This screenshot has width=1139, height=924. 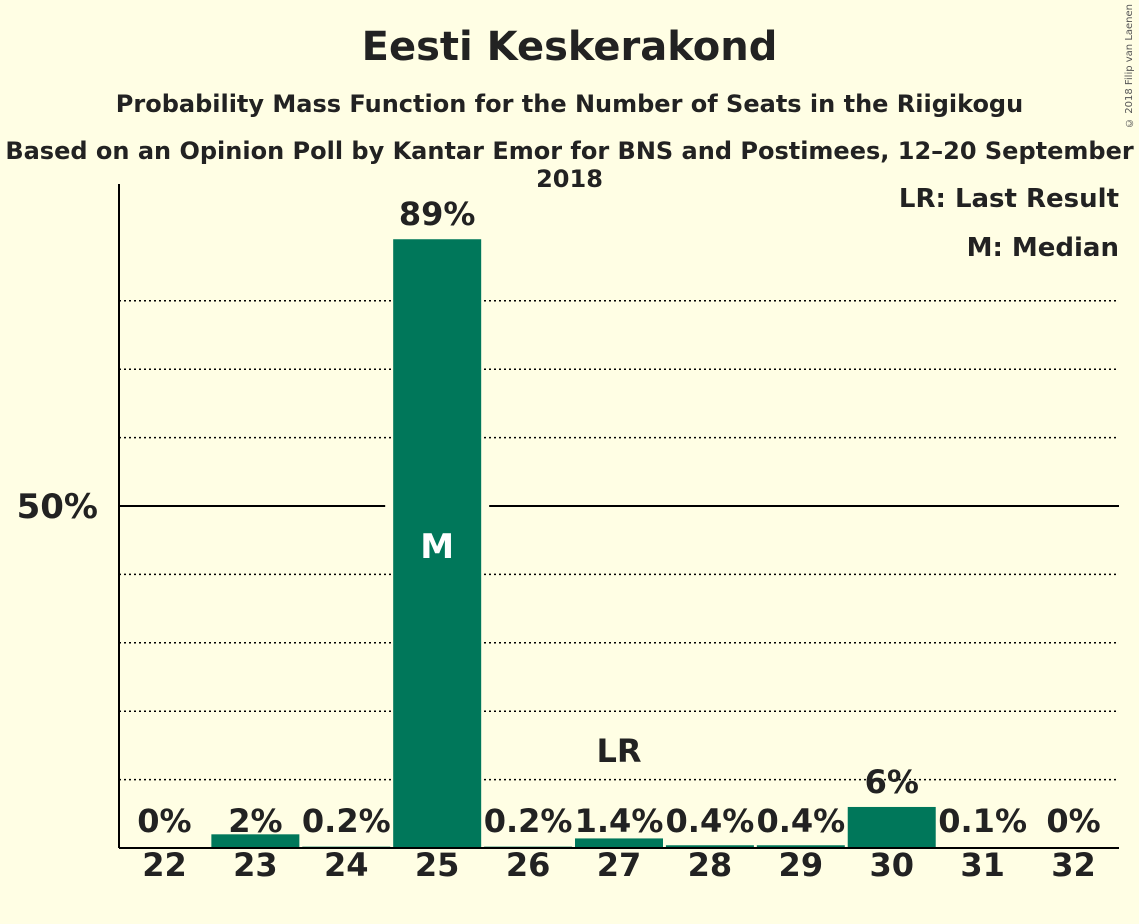 What do you see at coordinates (164, 821) in the screenshot?
I see `value-label-22: 0%` at bounding box center [164, 821].